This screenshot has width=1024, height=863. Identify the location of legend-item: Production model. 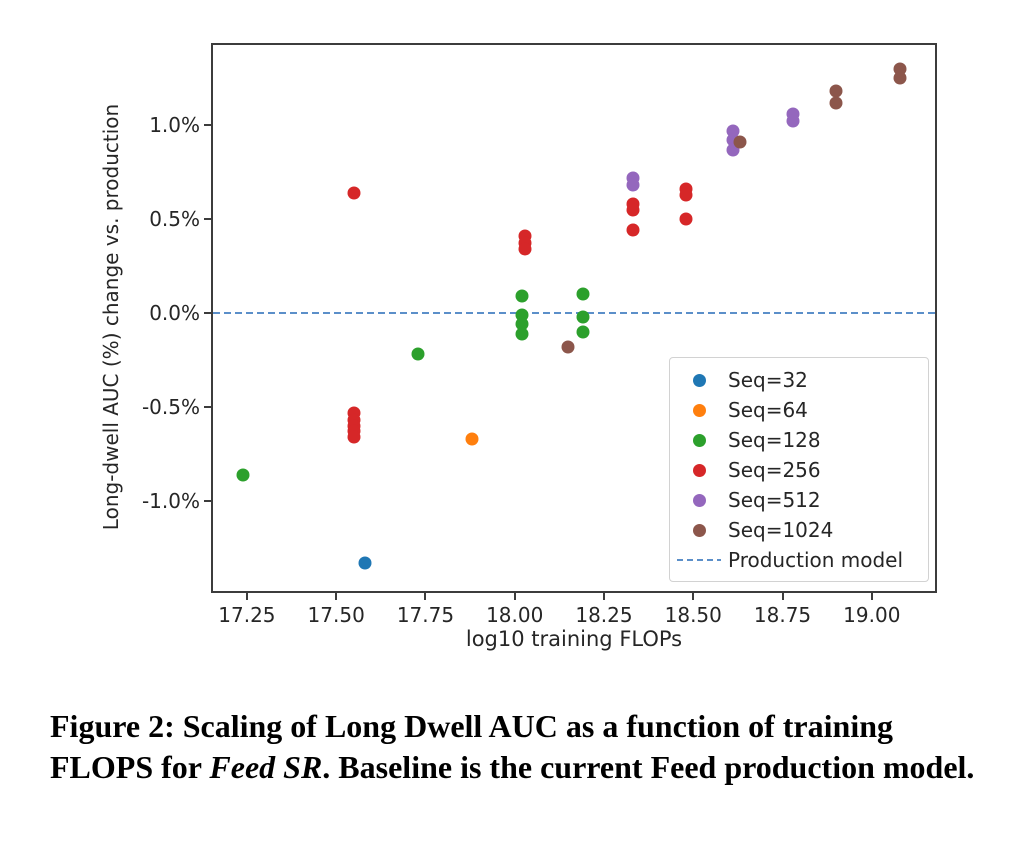
(799, 560).